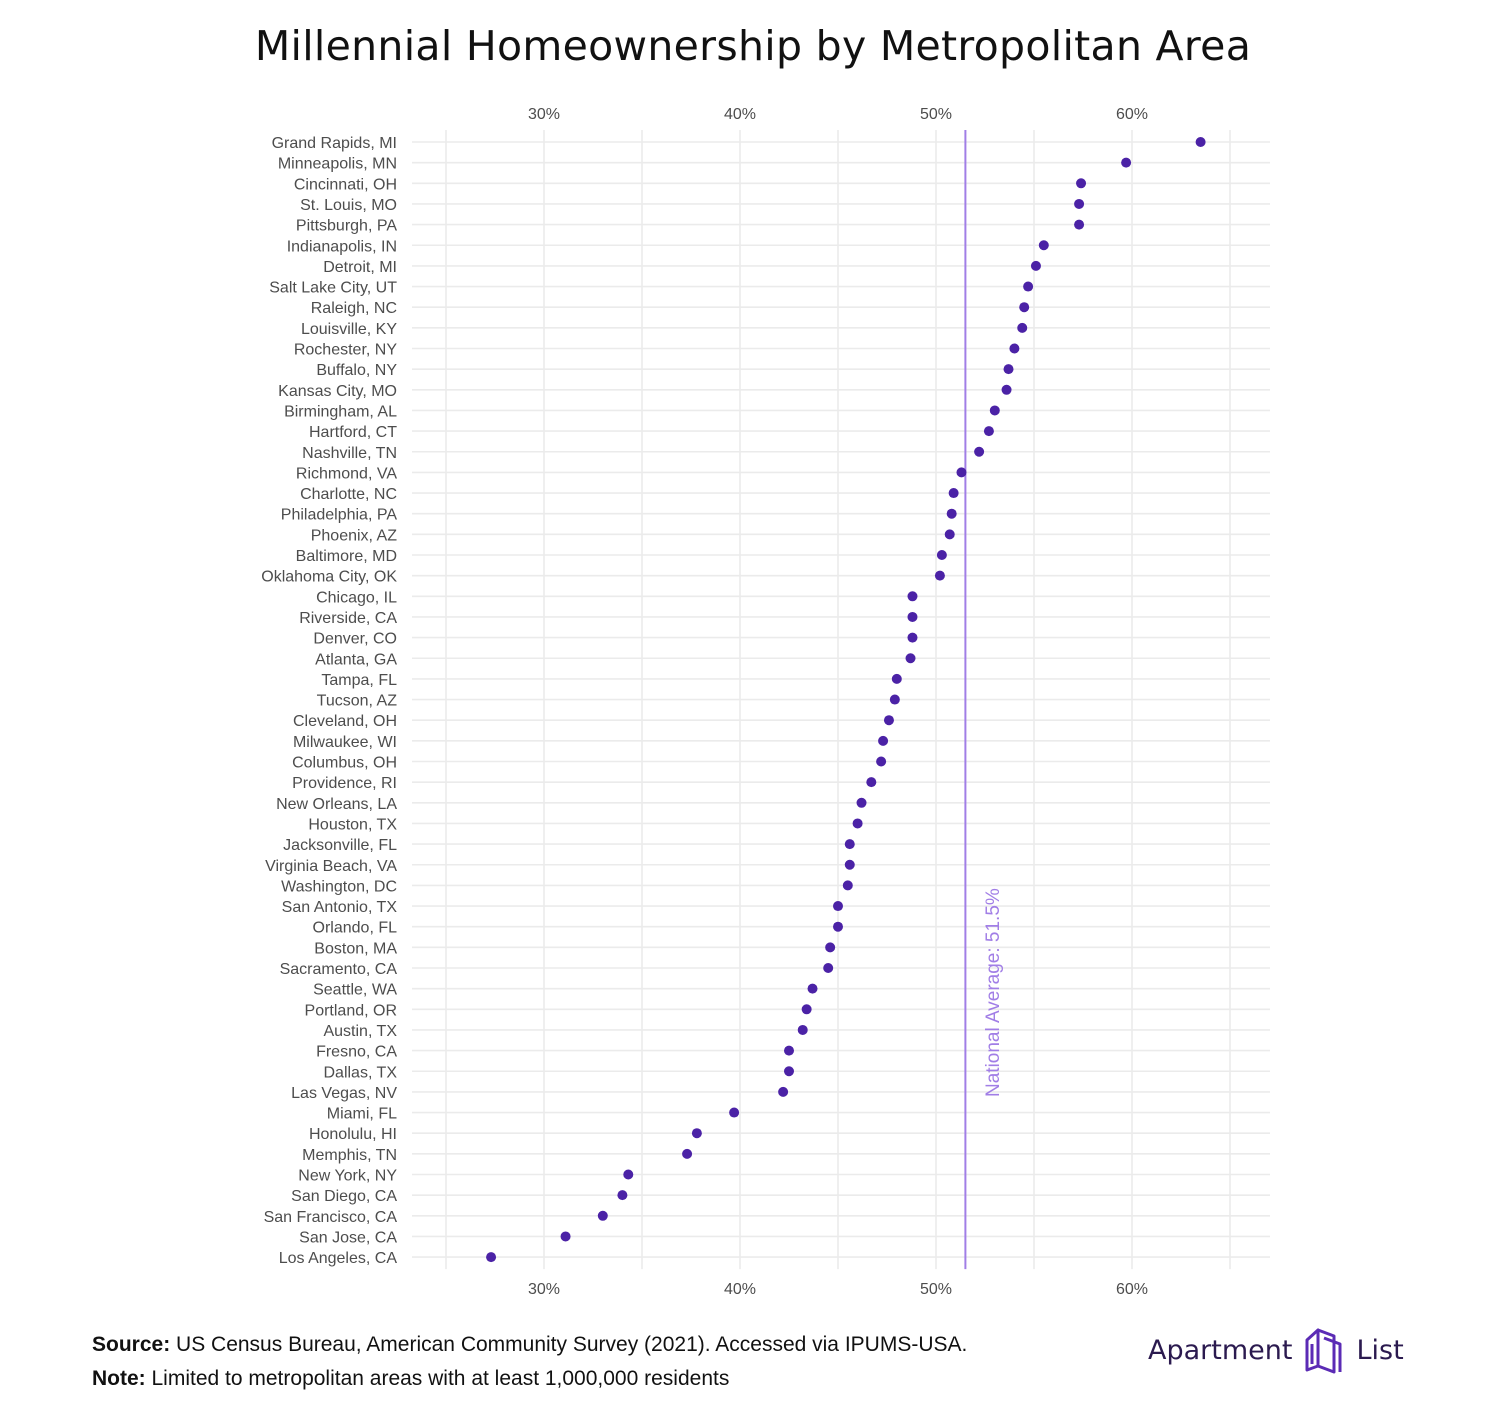 The image size is (1500, 1424). I want to click on category-label: Louisville, KY, so click(349, 329).